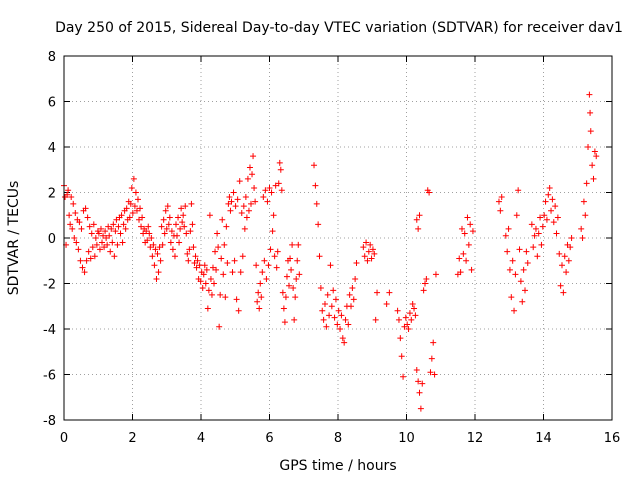 The image size is (640, 480). Describe the element at coordinates (52, 103) in the screenshot. I see `y-tick-label: 6` at that location.